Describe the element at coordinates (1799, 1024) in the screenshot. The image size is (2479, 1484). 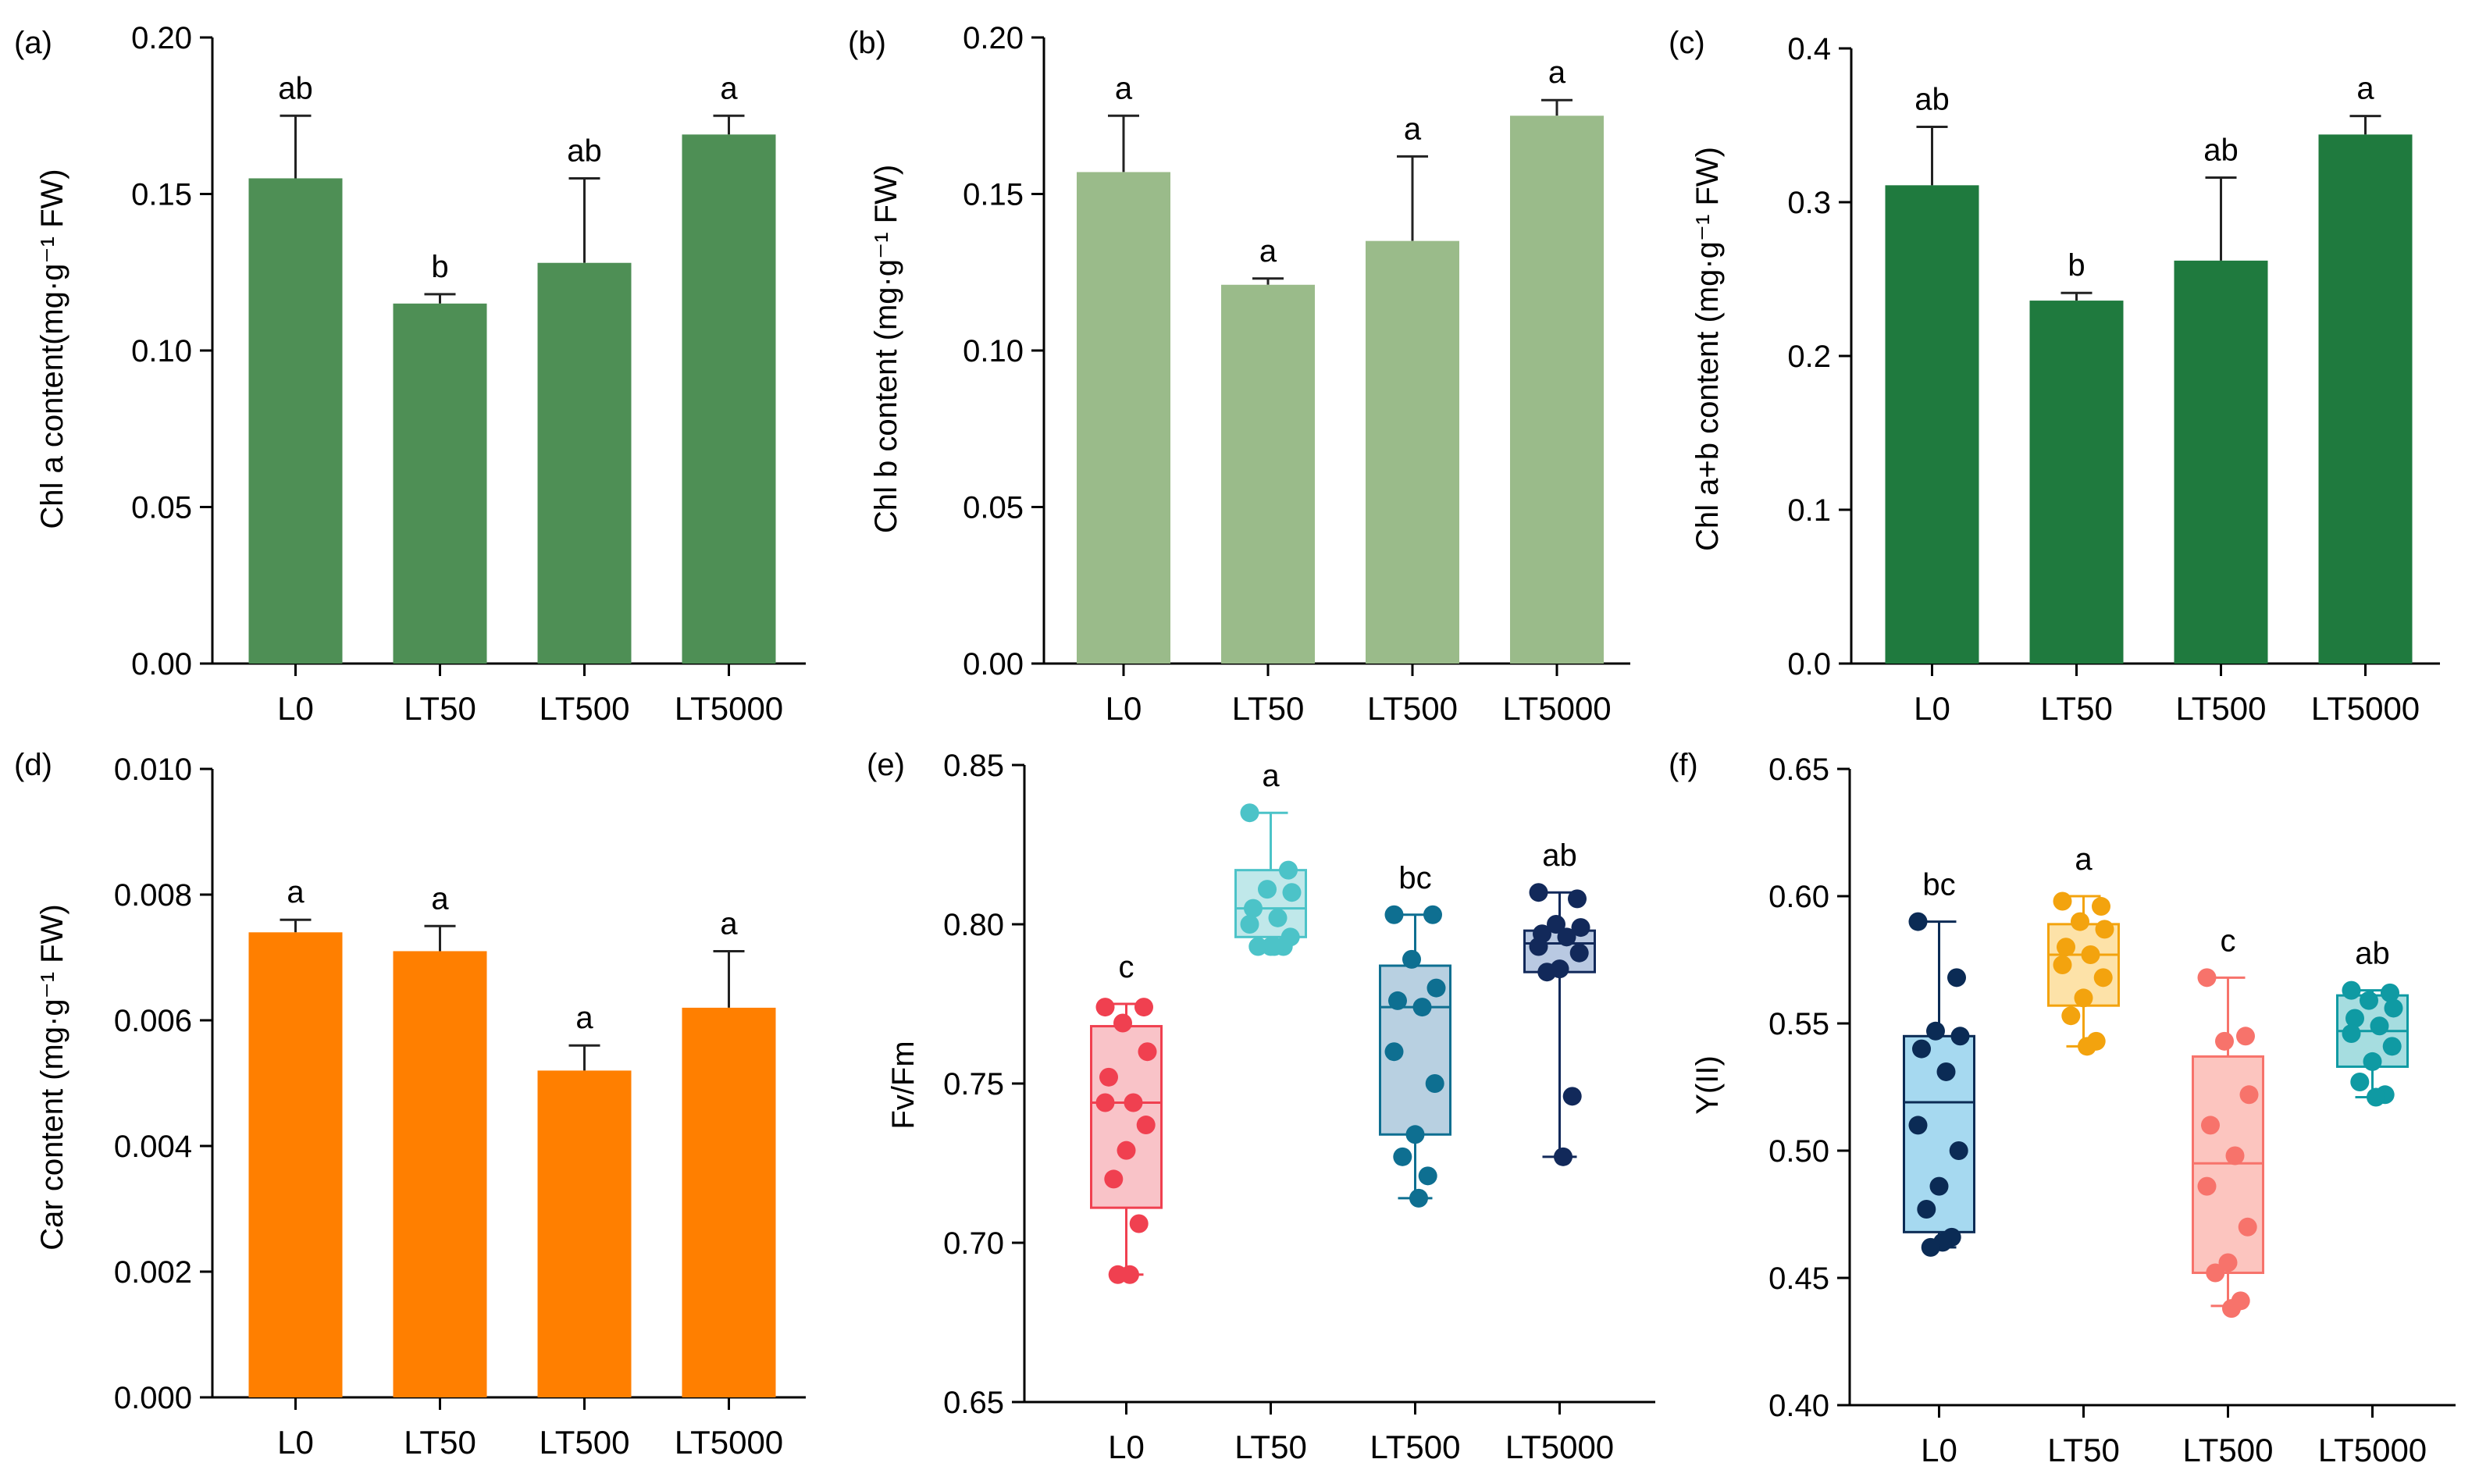
I see `y-tick-label: 0.55` at that location.